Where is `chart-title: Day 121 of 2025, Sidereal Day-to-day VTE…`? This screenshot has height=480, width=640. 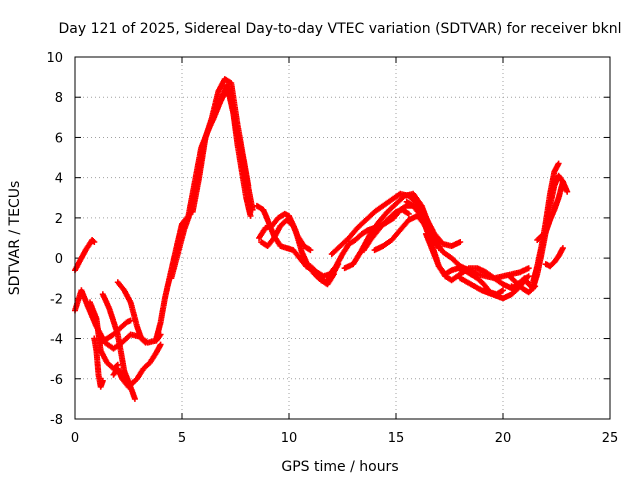
chart-title: Day 121 of 2025, Sidereal Day-to-day VTE… is located at coordinates (340, 29).